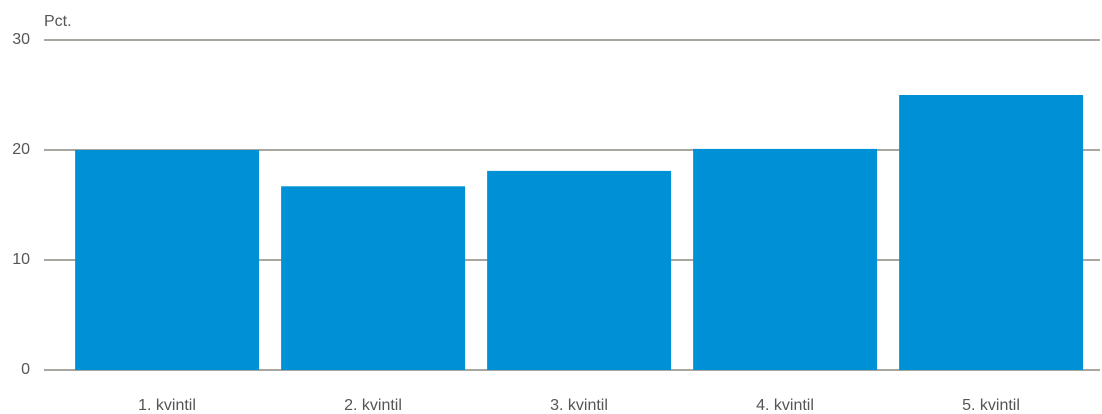 The height and width of the screenshot is (414, 1102). Describe the element at coordinates (991, 405) in the screenshot. I see `x-tick-label: 5. kvintil` at that location.